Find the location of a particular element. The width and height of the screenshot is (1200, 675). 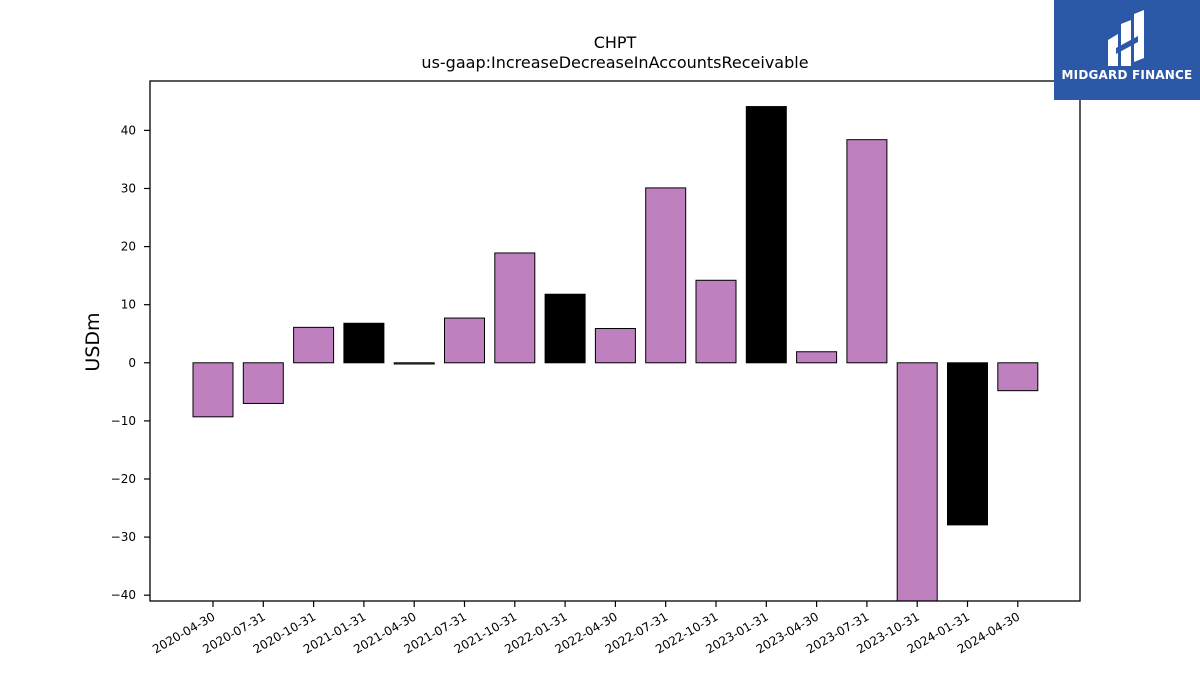

y-tick-label: 20 is located at coordinates (128, 247).